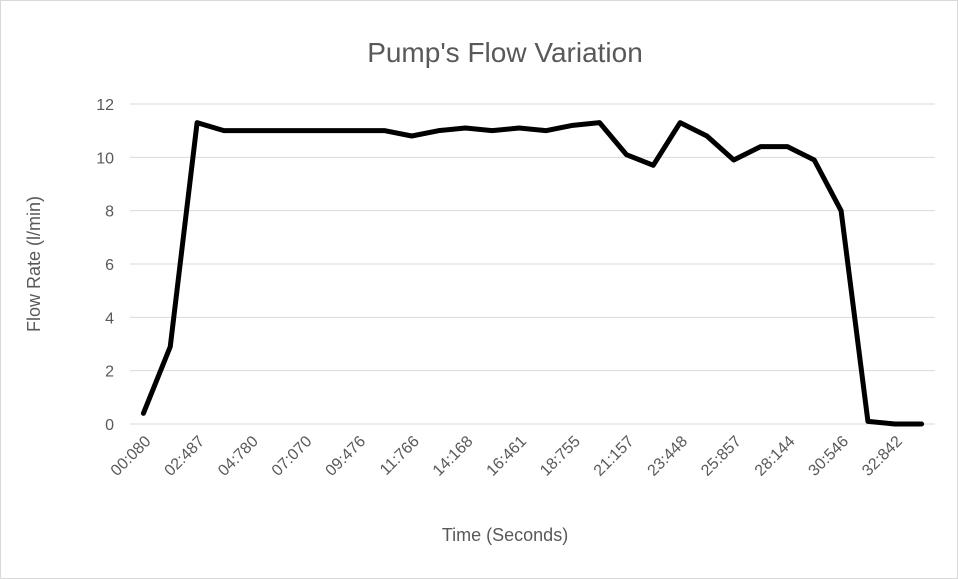 Image resolution: width=958 pixels, height=579 pixels. I want to click on y-axis-title: Flow Rate (l/min), so click(34, 264).